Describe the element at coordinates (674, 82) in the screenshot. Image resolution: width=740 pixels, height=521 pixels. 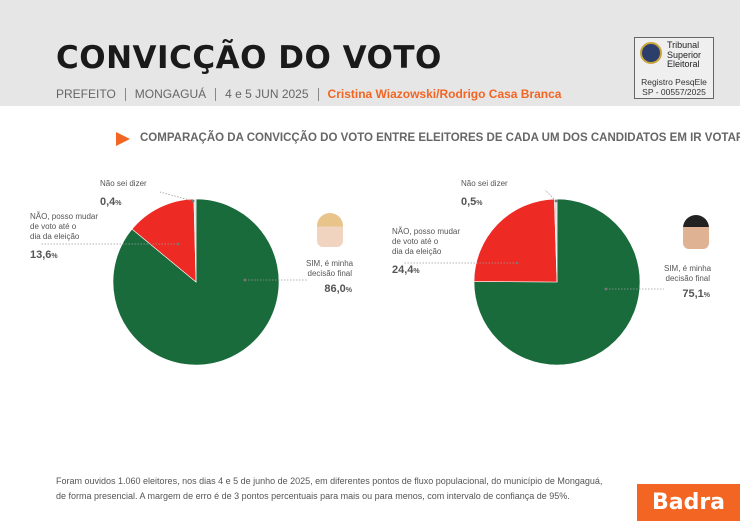
I see `tse-reg-line: Registro PesqEle` at that location.